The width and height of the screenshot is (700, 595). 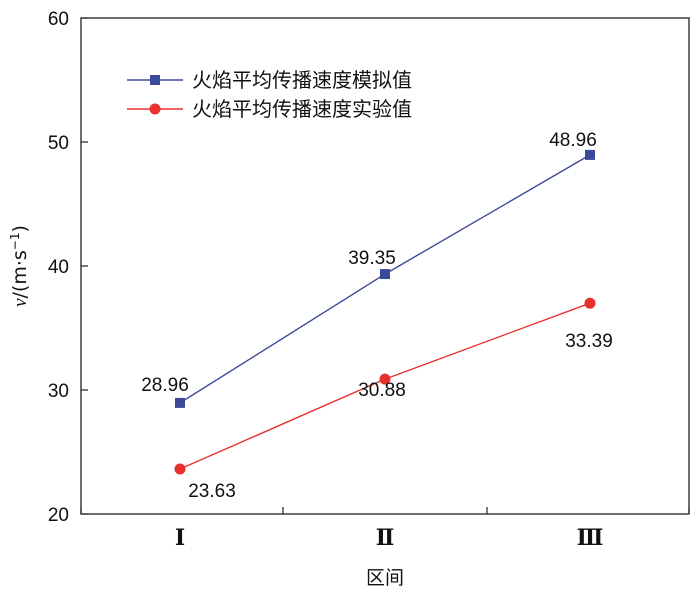 What do you see at coordinates (573, 140) in the screenshot?
I see `data-label: 48.96` at bounding box center [573, 140].